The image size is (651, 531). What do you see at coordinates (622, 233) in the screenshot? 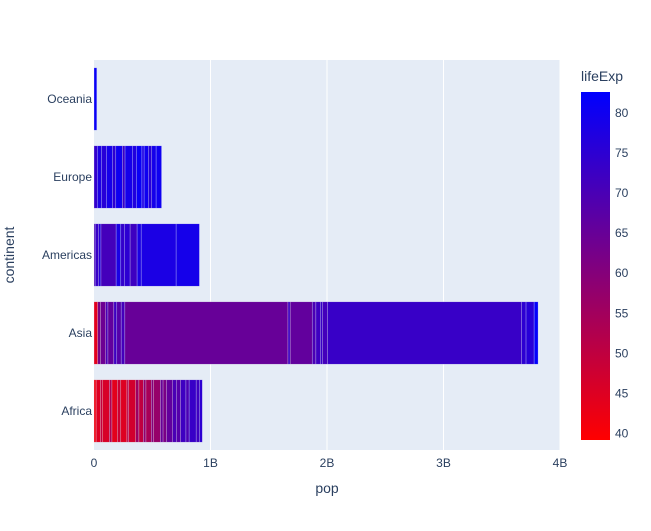
I see `colorbar-tick-label: 65` at bounding box center [622, 233].